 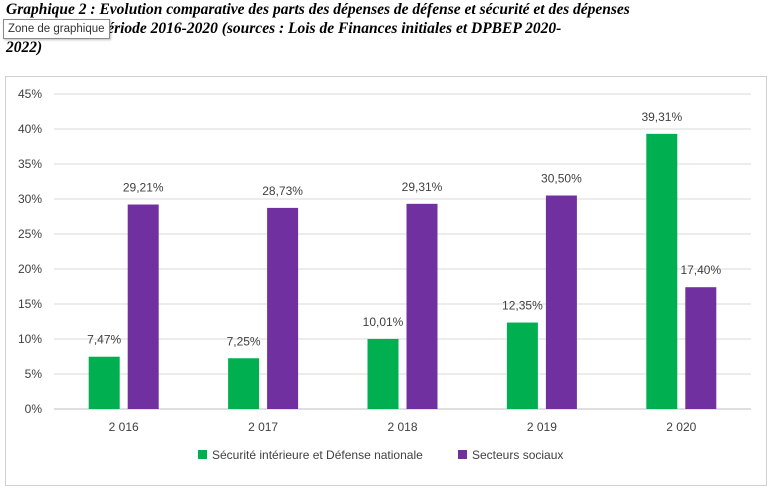 What do you see at coordinates (30, 339) in the screenshot?
I see `y-tick-label: 10%` at bounding box center [30, 339].